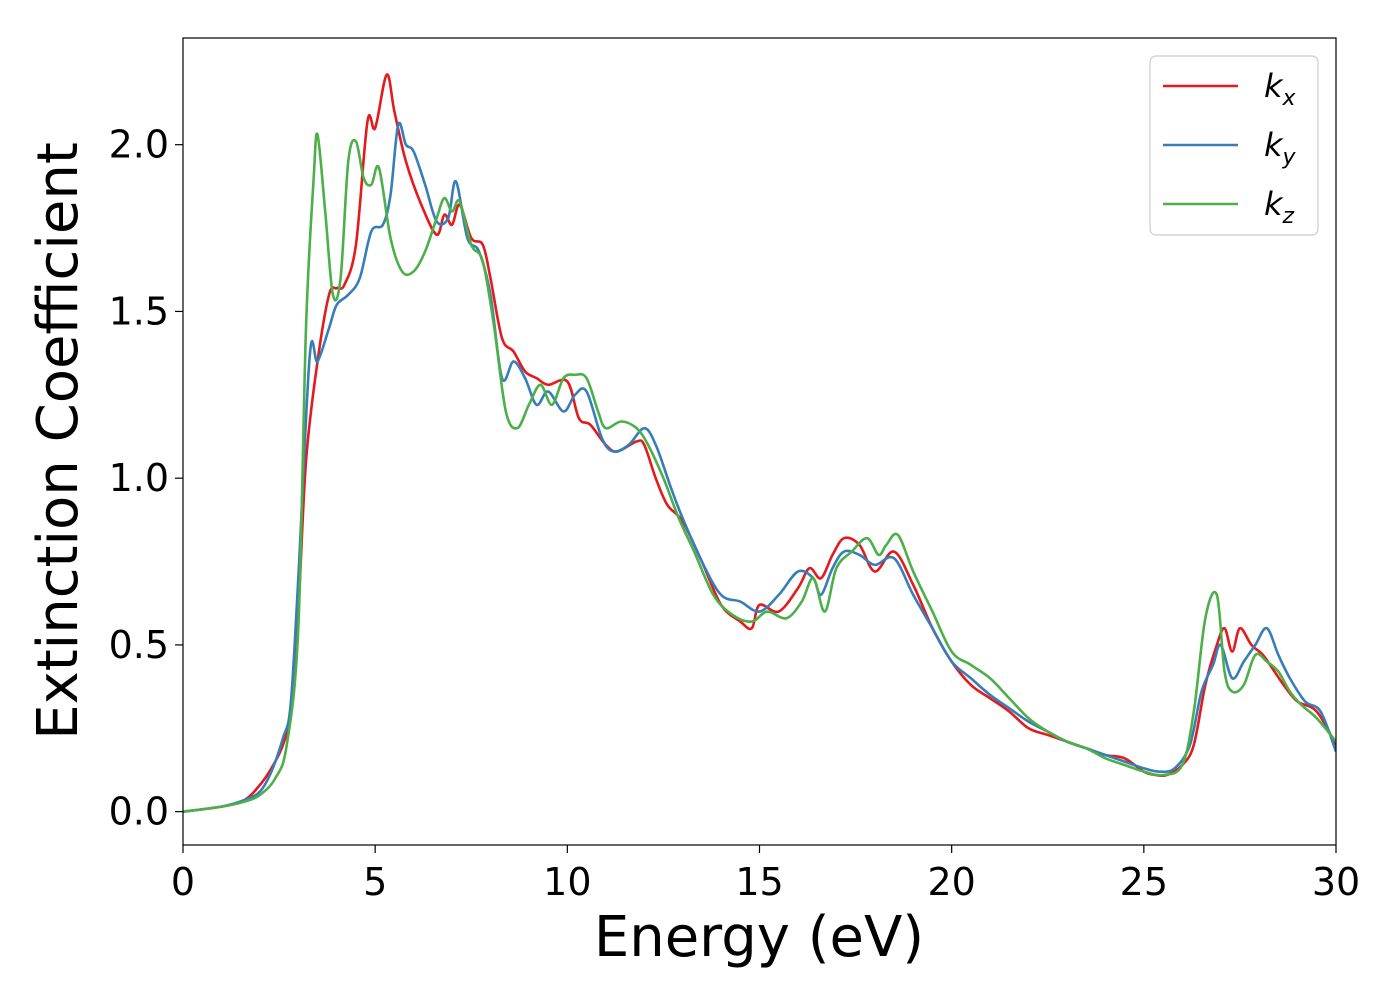  I want to click on legend-label-x: kx, so click(1280, 89).